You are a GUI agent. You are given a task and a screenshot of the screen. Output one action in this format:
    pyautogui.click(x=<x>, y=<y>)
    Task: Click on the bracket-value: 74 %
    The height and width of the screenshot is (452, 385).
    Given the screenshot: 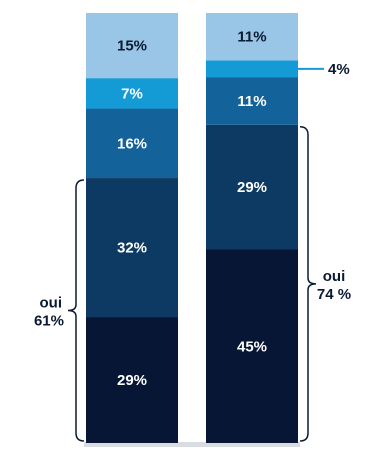 What is the action you would take?
    pyautogui.click(x=334, y=294)
    